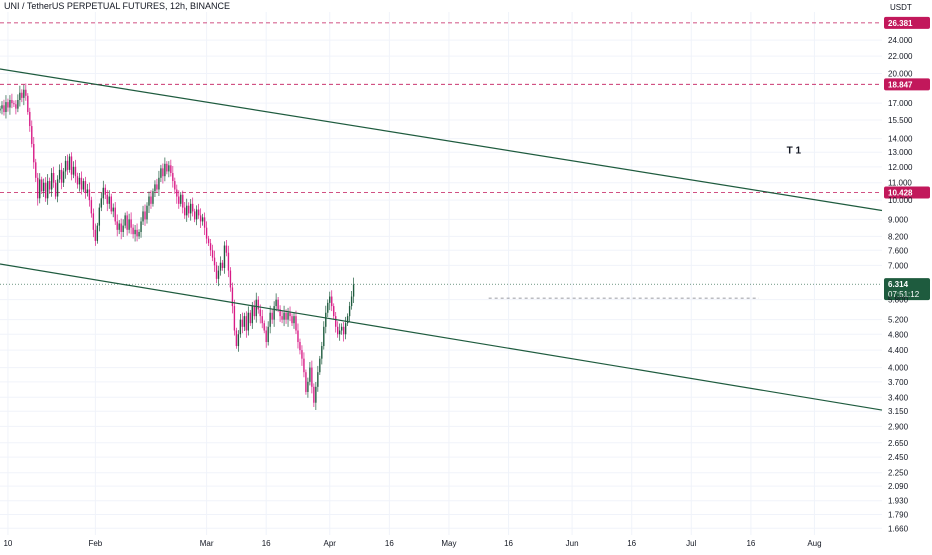 The width and height of the screenshot is (932, 555). Describe the element at coordinates (898, 514) in the screenshot. I see `y-tick-label: 1.790` at that location.